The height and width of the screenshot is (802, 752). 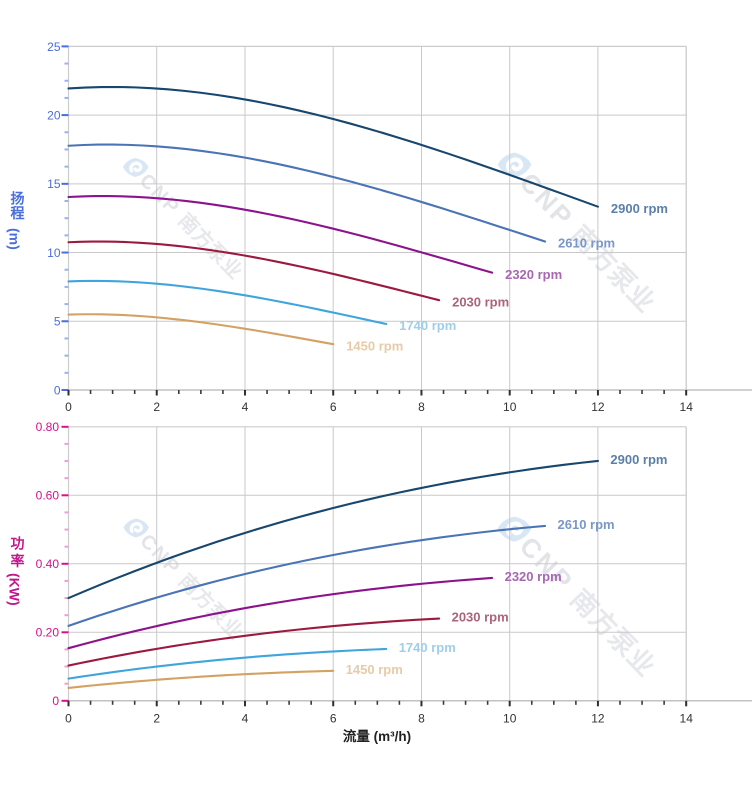 What do you see at coordinates (48, 496) in the screenshot?
I see `svg-text: 0.60` at bounding box center [48, 496].